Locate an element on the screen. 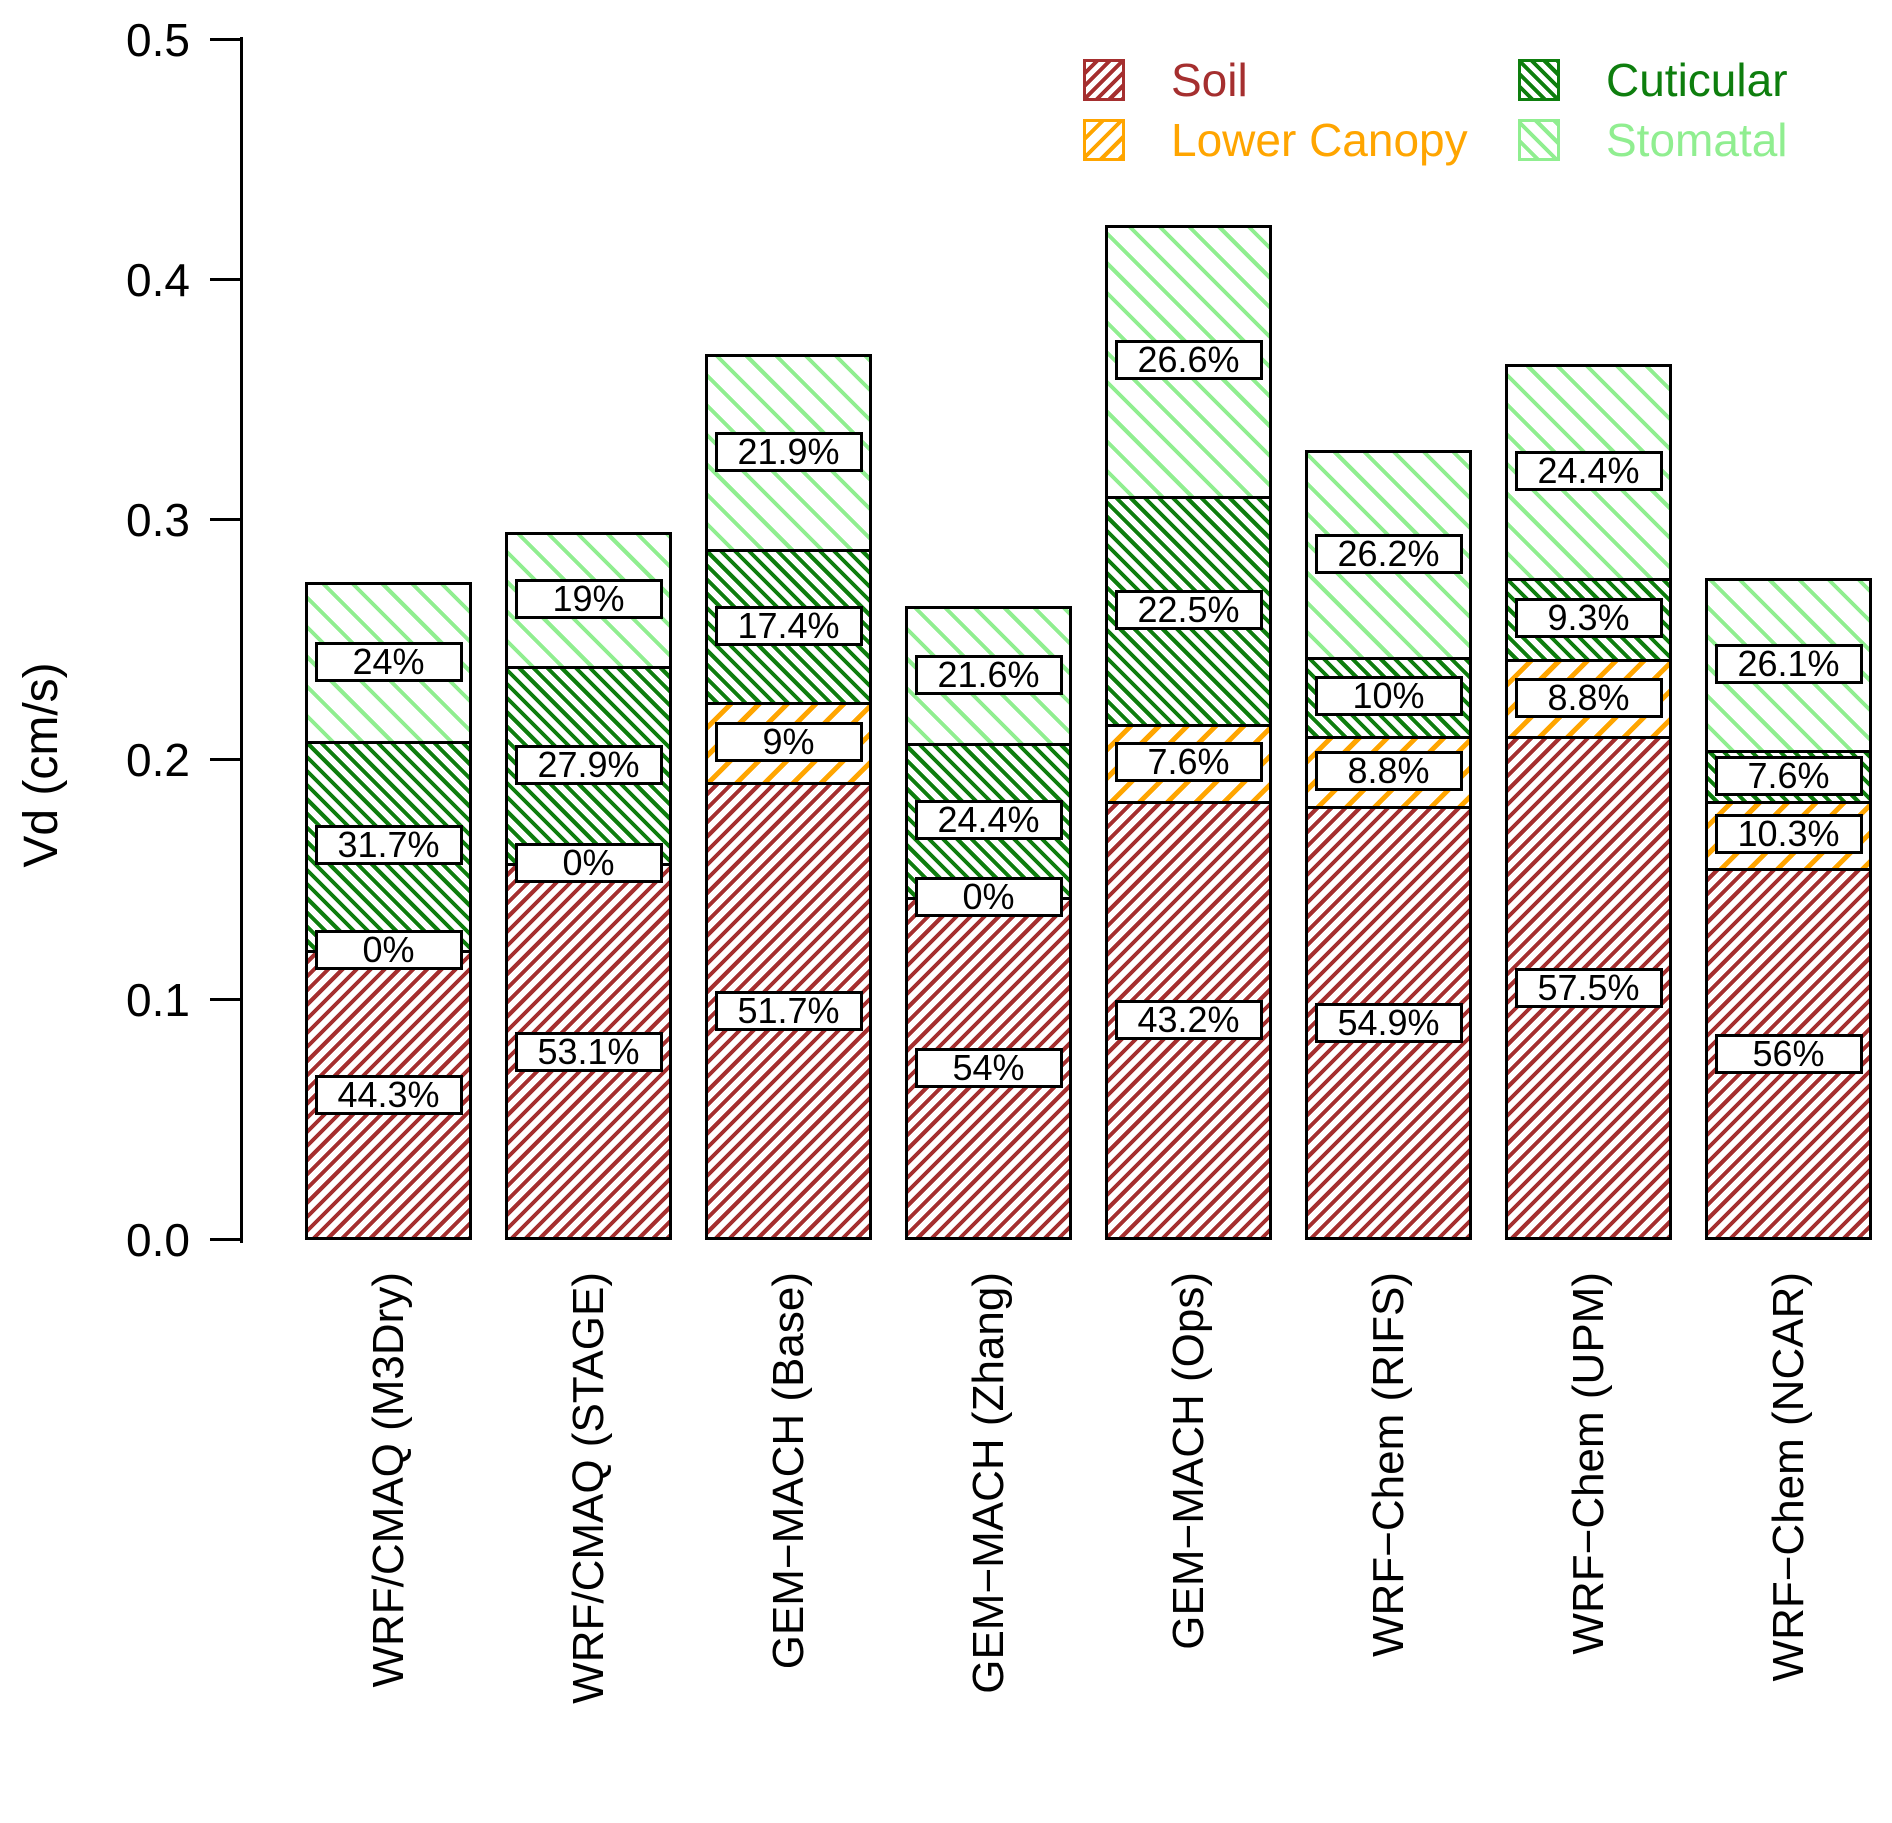  y-tick-label: 0.2 is located at coordinates (158, 760).